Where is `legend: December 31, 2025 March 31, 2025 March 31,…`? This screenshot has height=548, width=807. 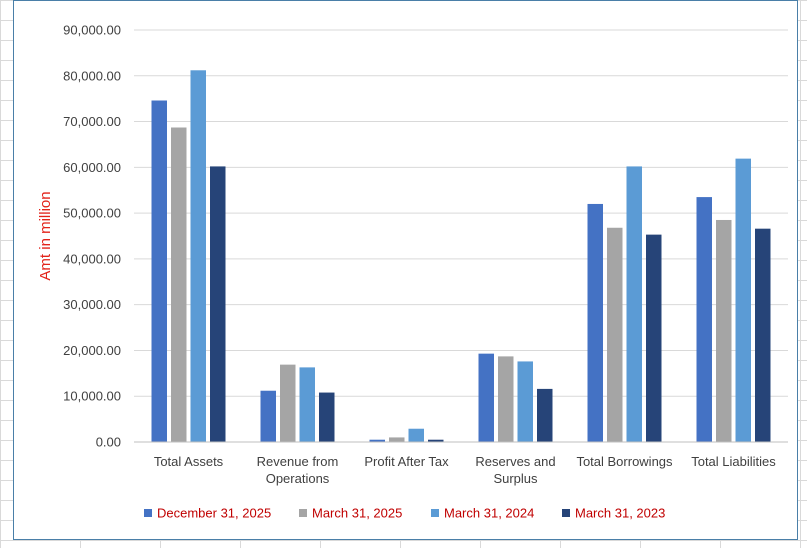 legend: December 31, 2025 March 31, 2025 March 31,… is located at coordinates (404, 513).